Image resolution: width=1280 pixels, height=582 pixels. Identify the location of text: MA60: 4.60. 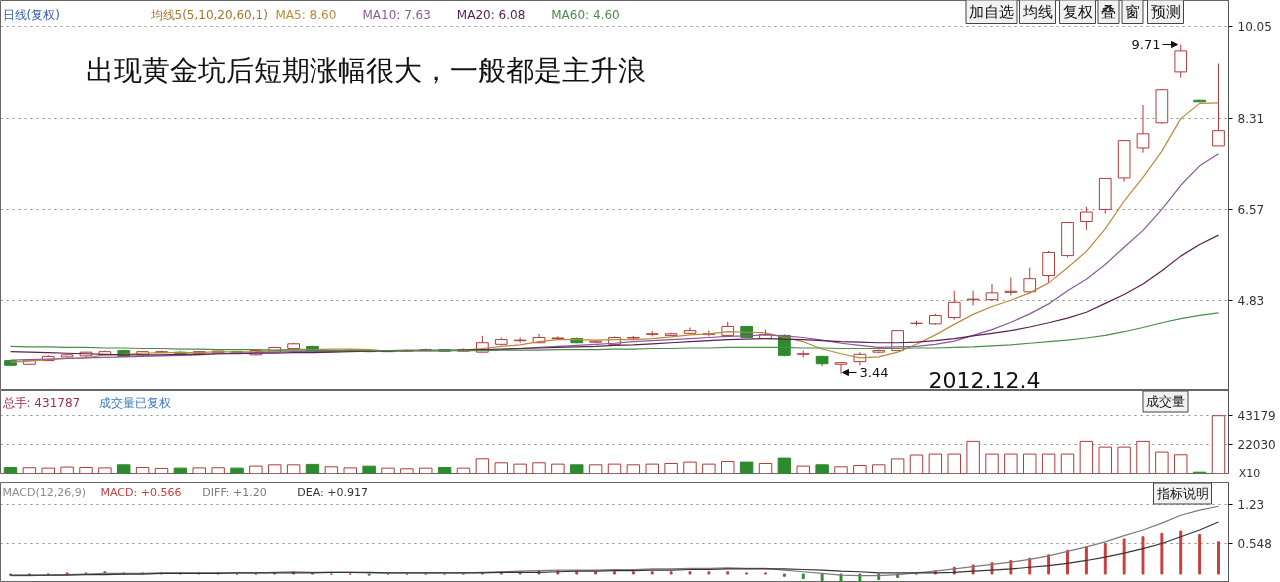
(585, 14).